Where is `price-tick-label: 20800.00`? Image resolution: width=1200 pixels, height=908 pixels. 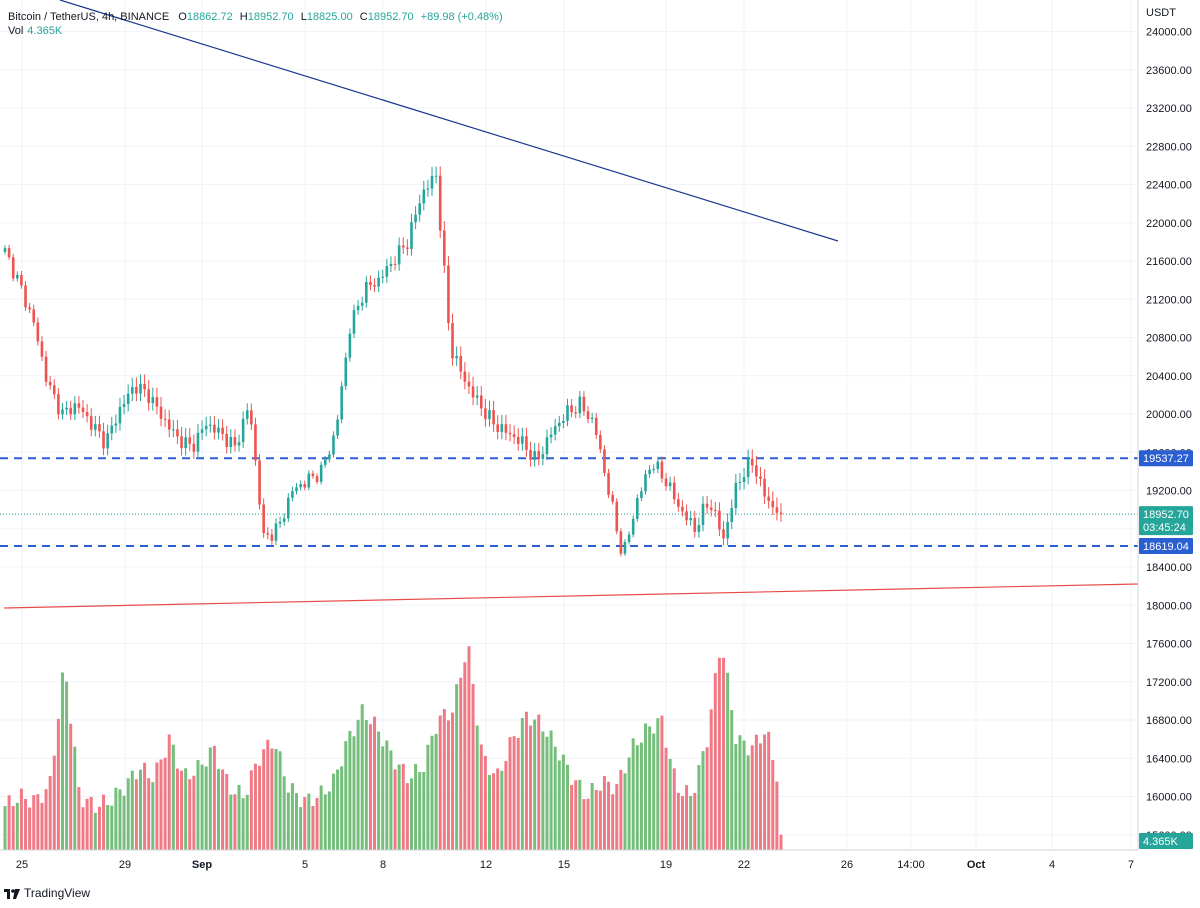 price-tick-label: 20800.00 is located at coordinates (1169, 339).